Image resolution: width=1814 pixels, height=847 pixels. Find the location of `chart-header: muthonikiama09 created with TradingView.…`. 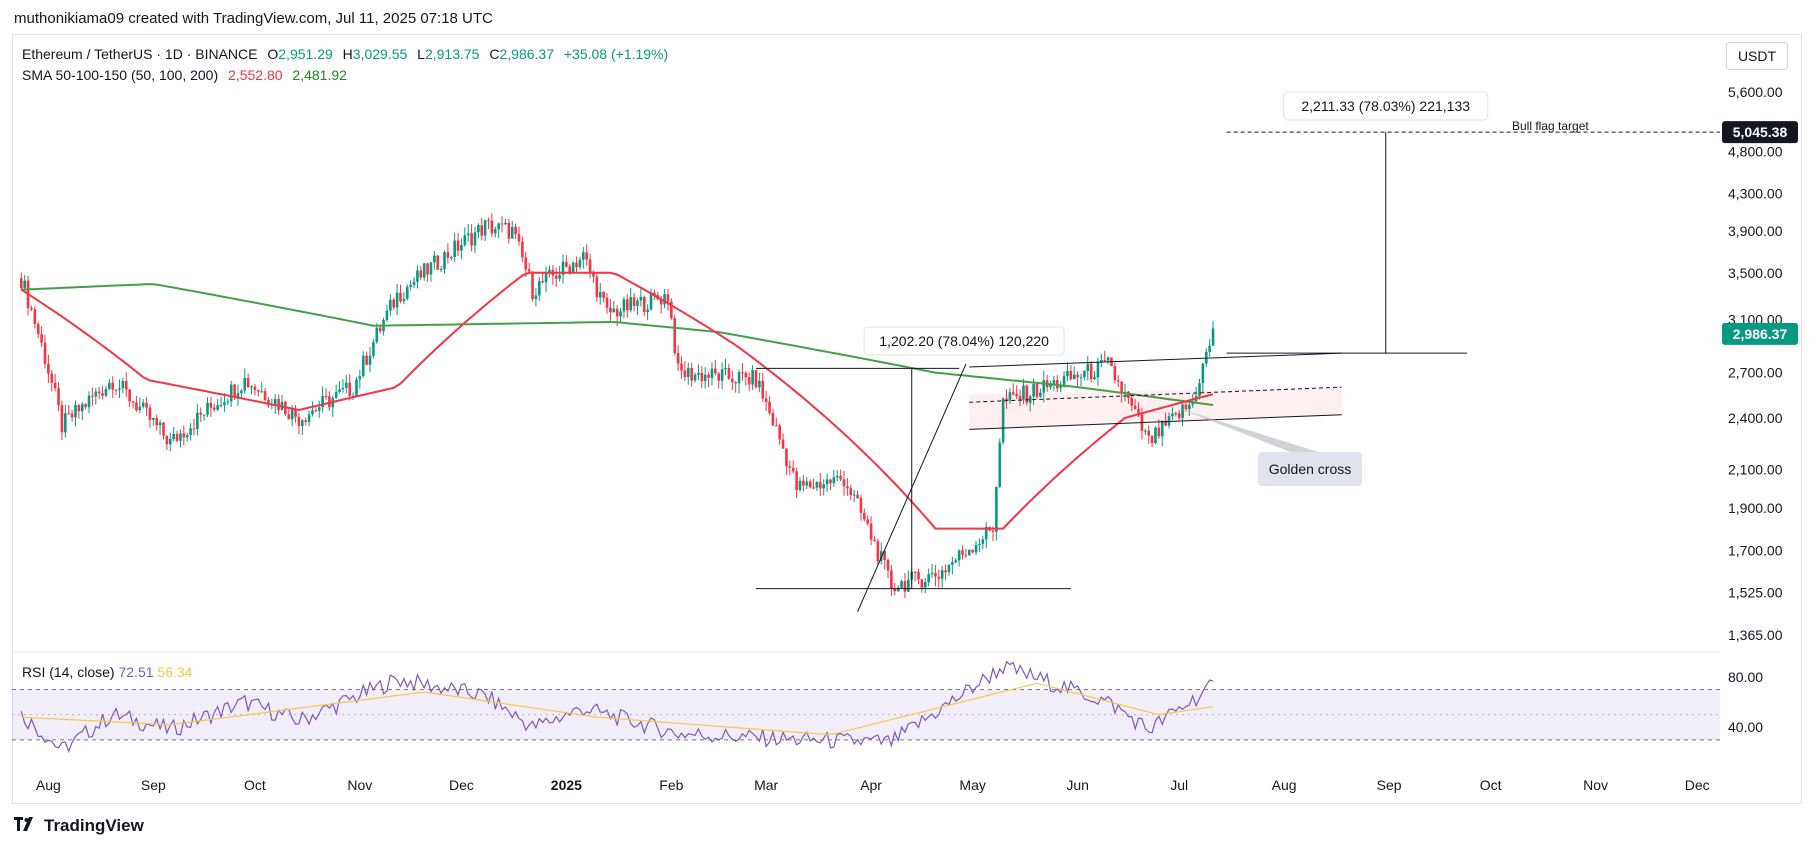

chart-header: muthonikiama09 created with TradingView.… is located at coordinates (253, 18).